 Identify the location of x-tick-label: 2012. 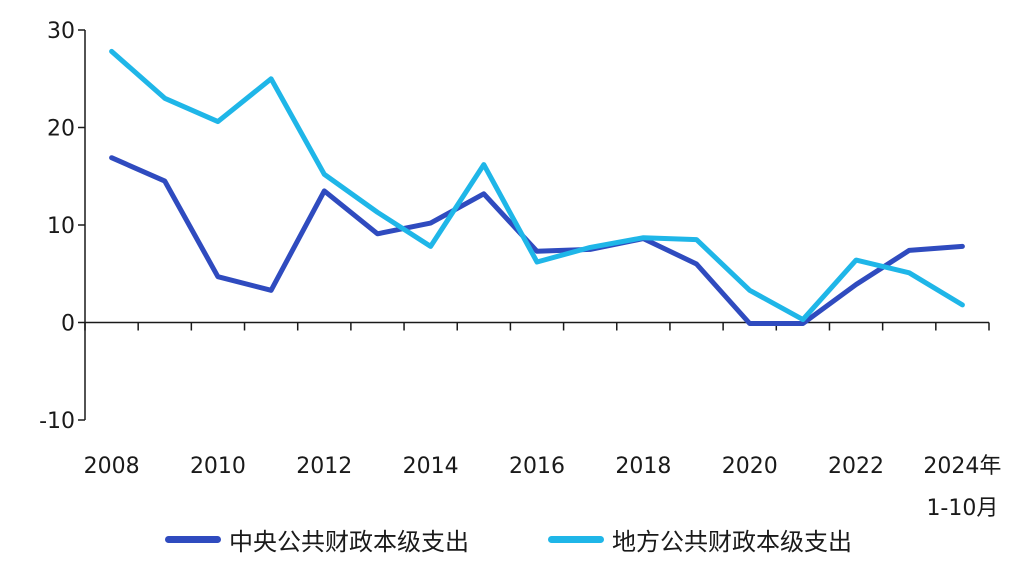
(324, 466).